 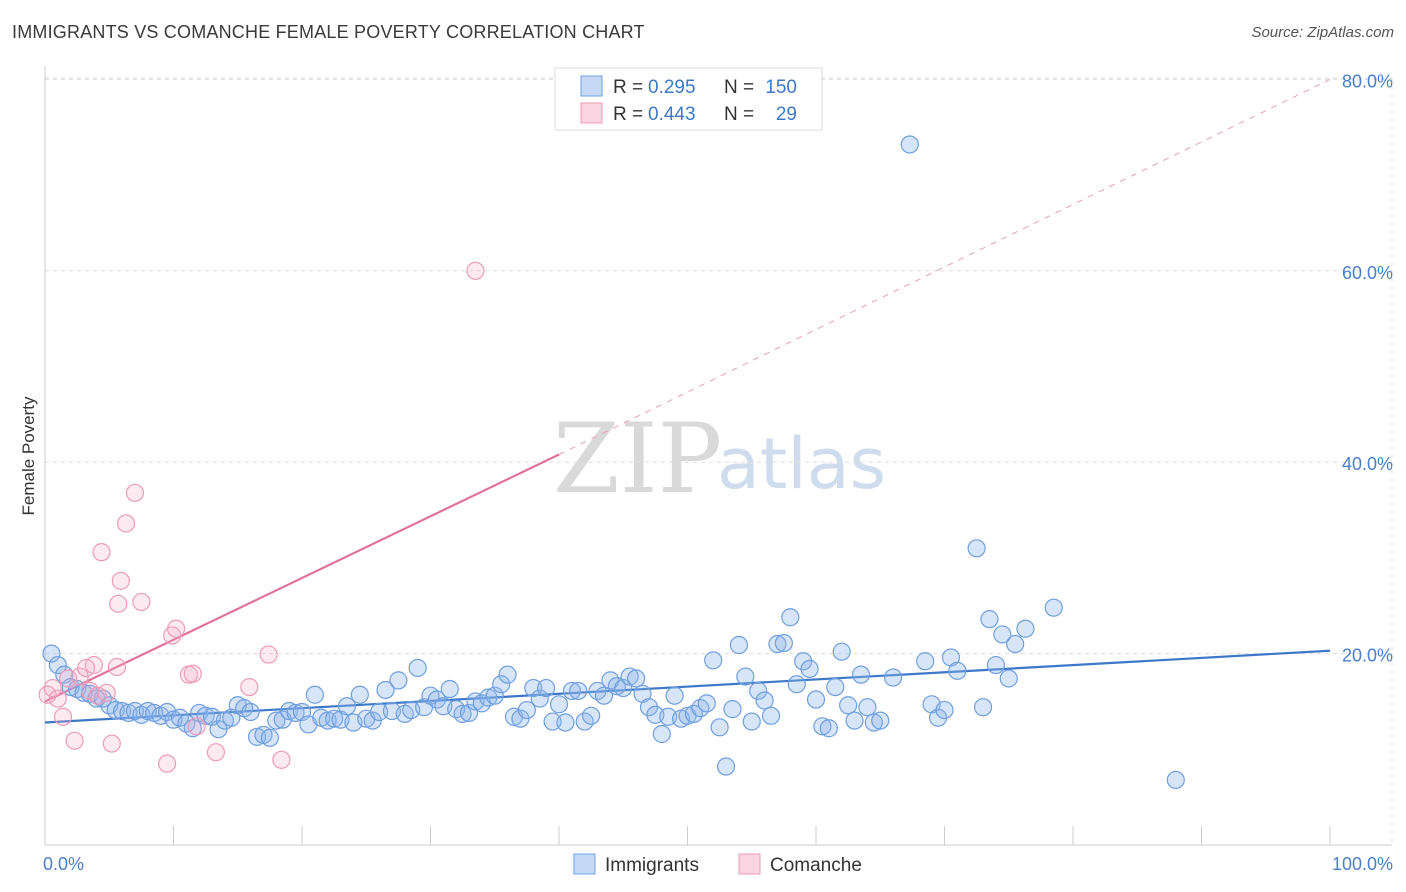 What do you see at coordinates (1367, 273) in the screenshot?
I see `y-tick-label: 60.0%` at bounding box center [1367, 273].